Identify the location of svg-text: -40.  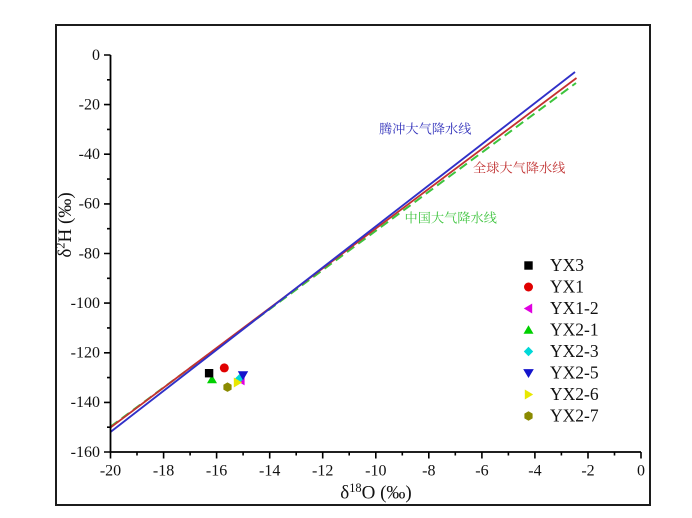
(89, 154).